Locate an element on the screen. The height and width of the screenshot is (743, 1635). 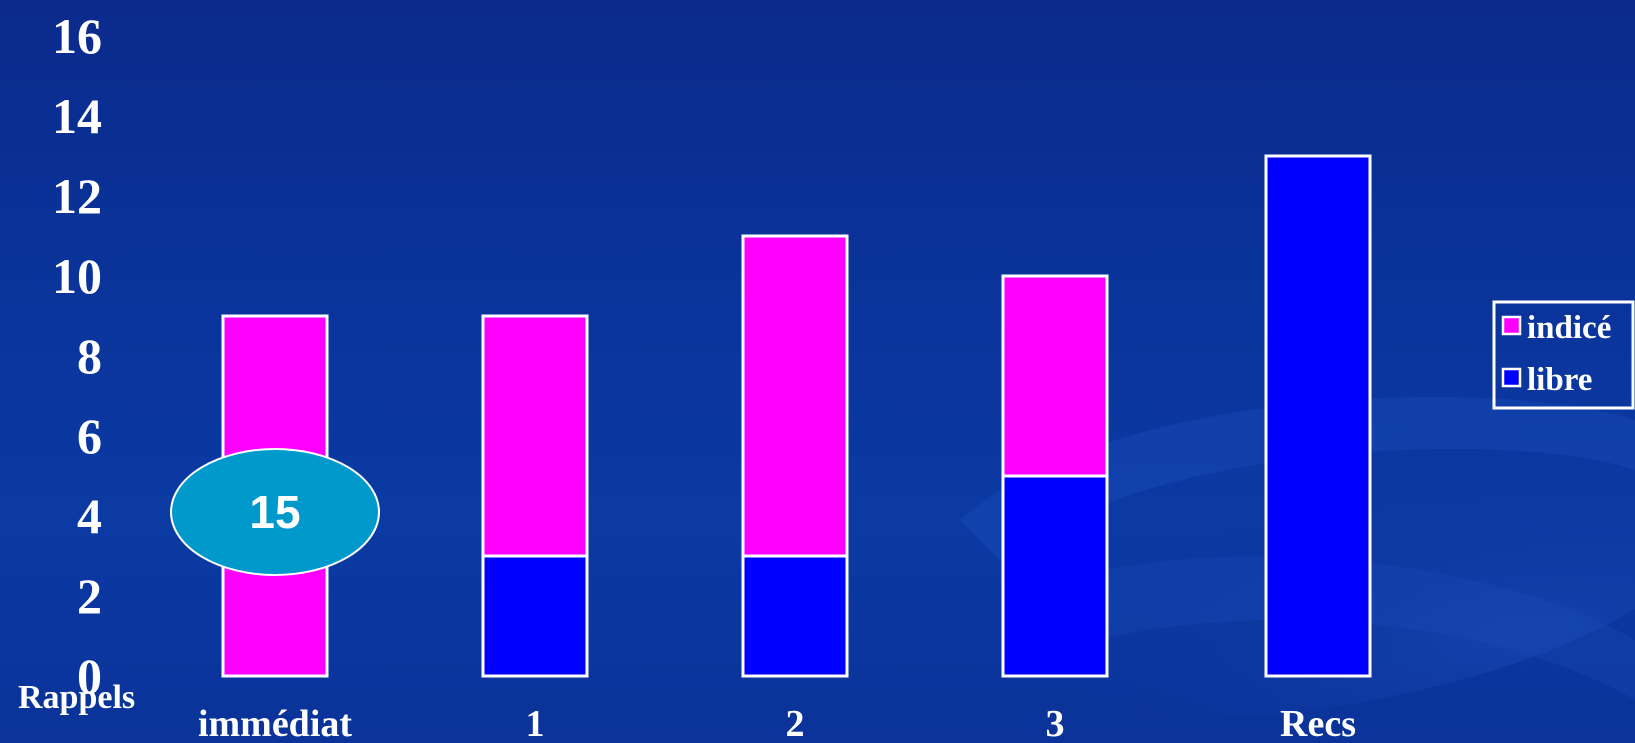
y-tick-label: 12 is located at coordinates (77, 196).